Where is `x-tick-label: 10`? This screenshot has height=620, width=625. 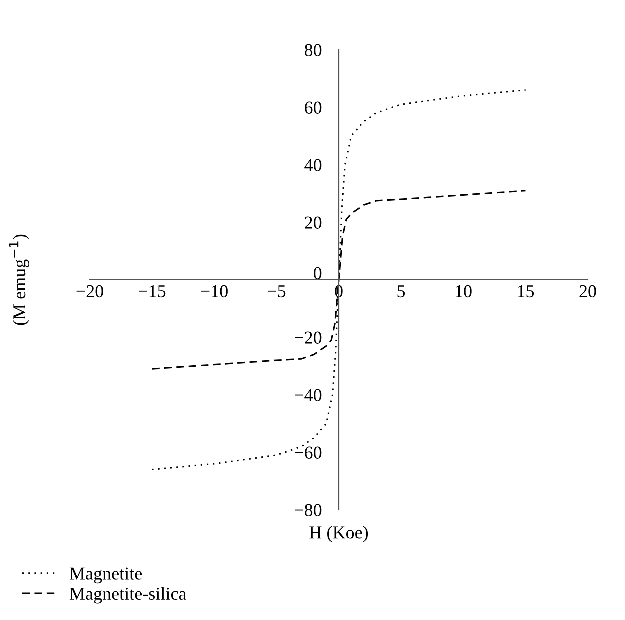
x-tick-label: 10 is located at coordinates (464, 291).